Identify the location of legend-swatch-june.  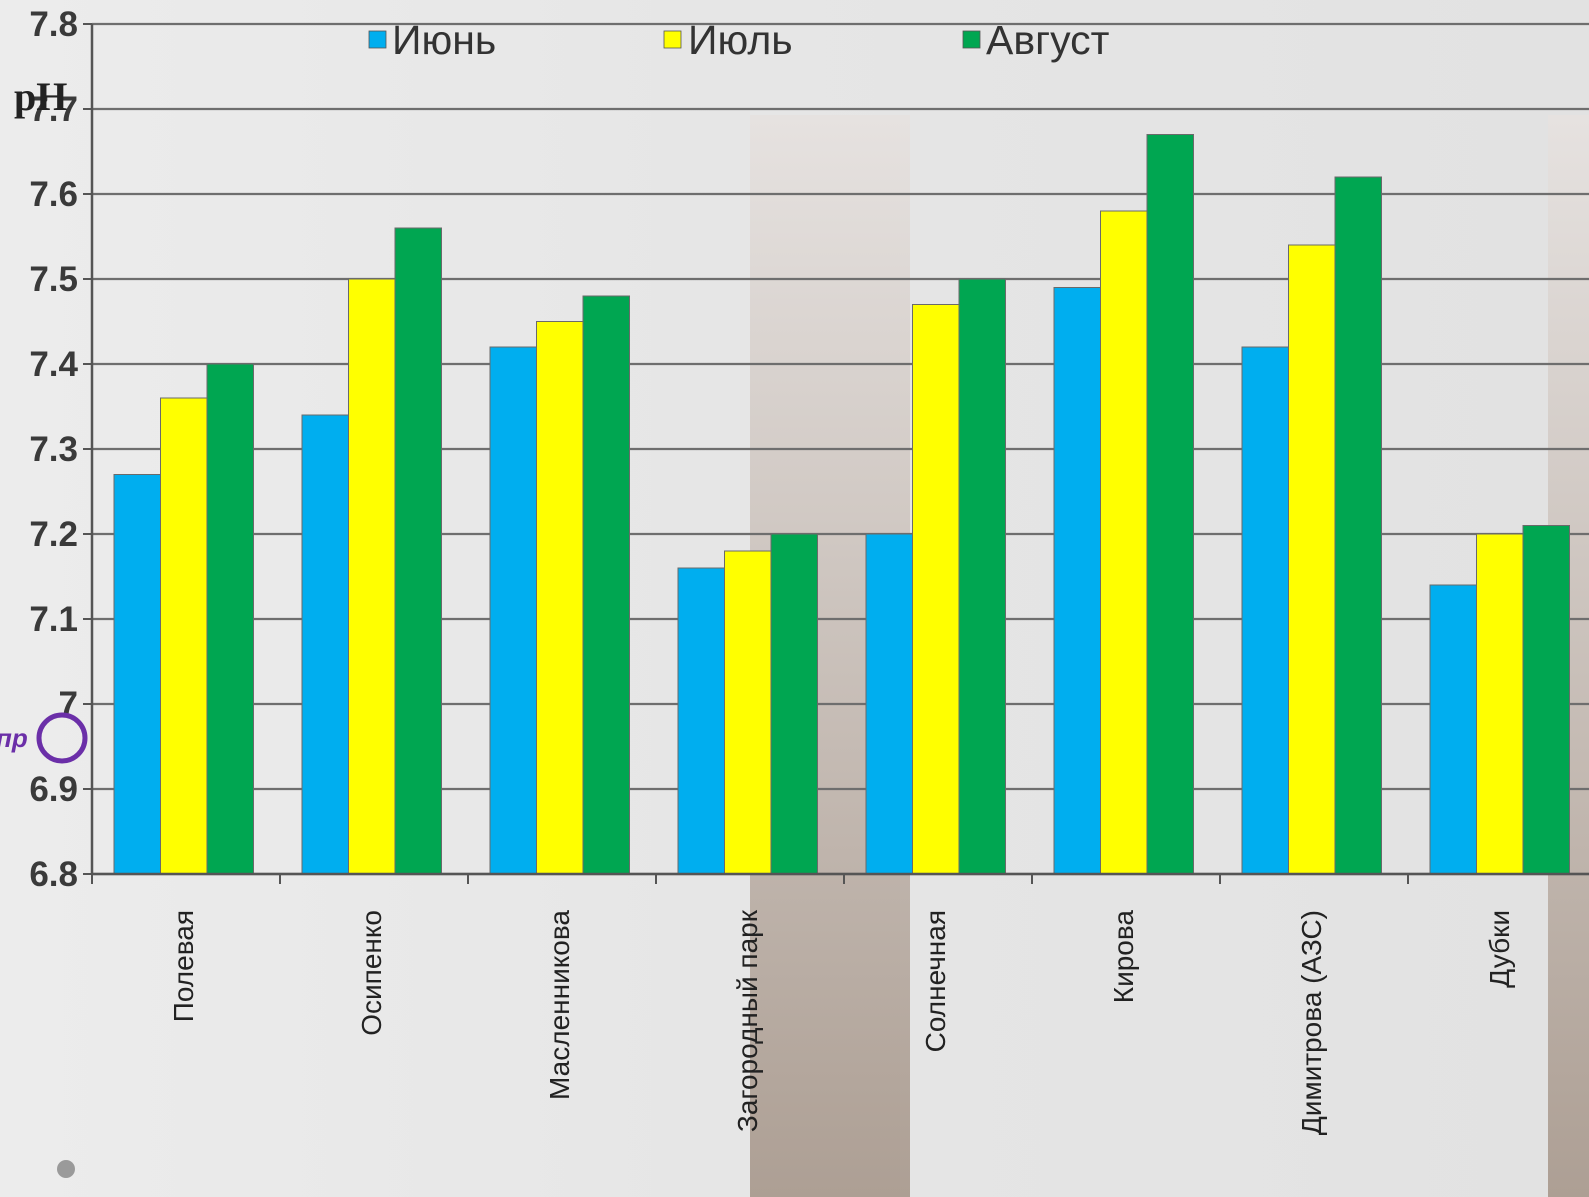
(377, 39).